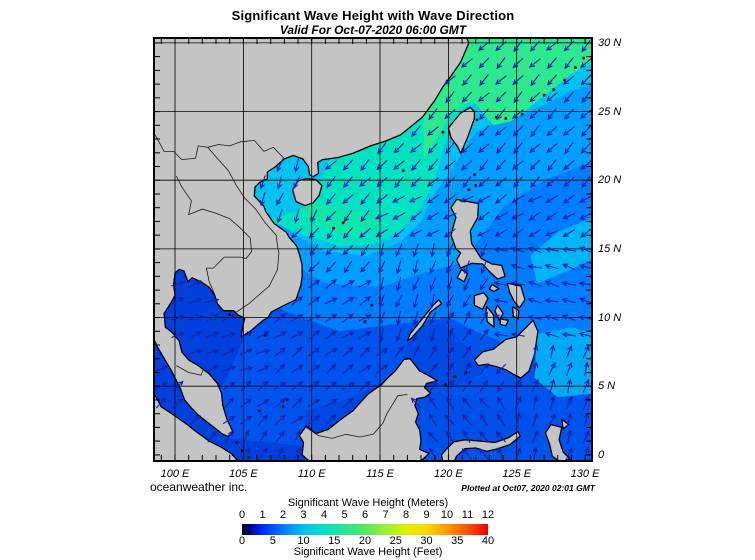 The image size is (755, 560). Describe the element at coordinates (334, 541) in the screenshot. I see `colorbar-feet-tick: 15` at that location.